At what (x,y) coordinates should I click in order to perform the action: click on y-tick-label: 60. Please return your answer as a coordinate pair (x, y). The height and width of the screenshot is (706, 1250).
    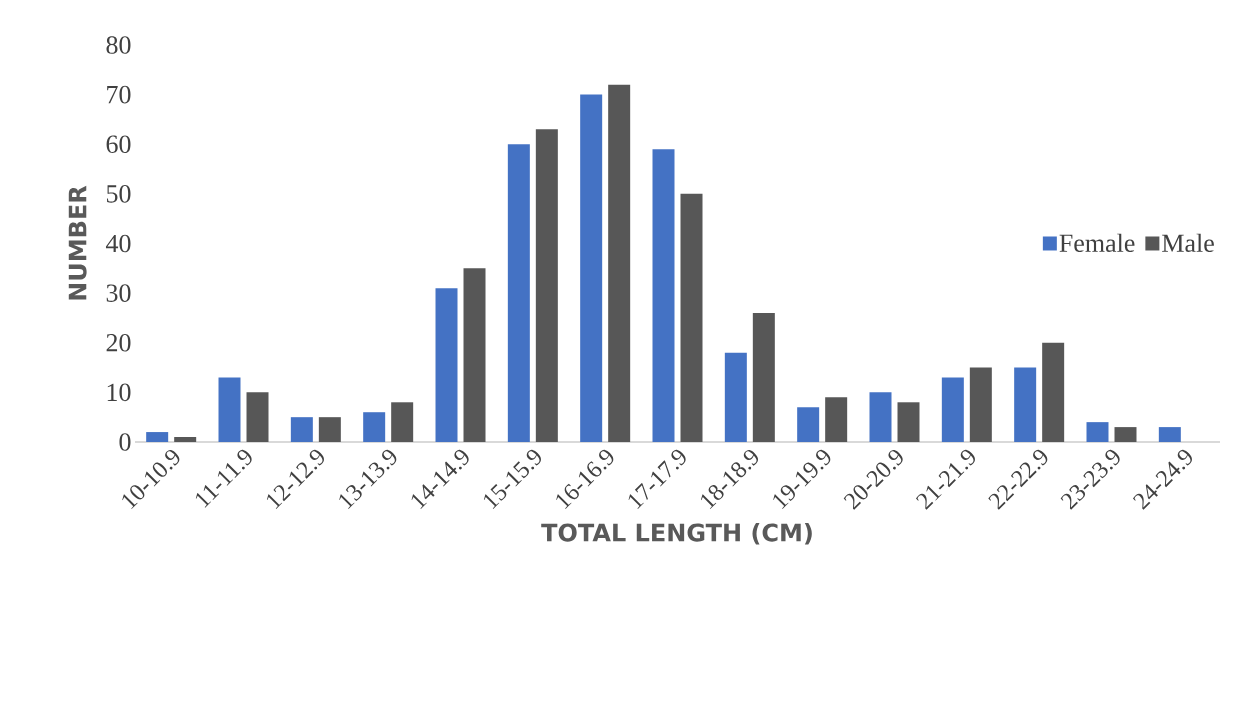
    Looking at the image, I should click on (118, 144).